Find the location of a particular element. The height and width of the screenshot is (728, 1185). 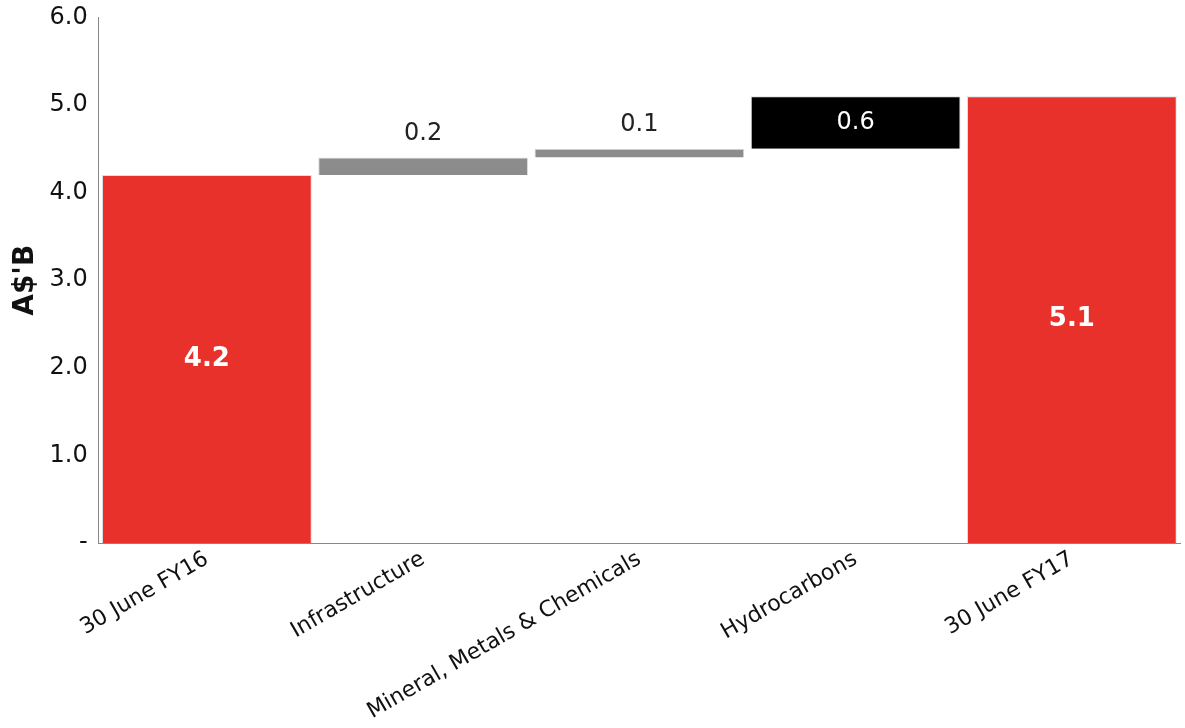

y-tick-label: 5.0 is located at coordinates (68, 103).